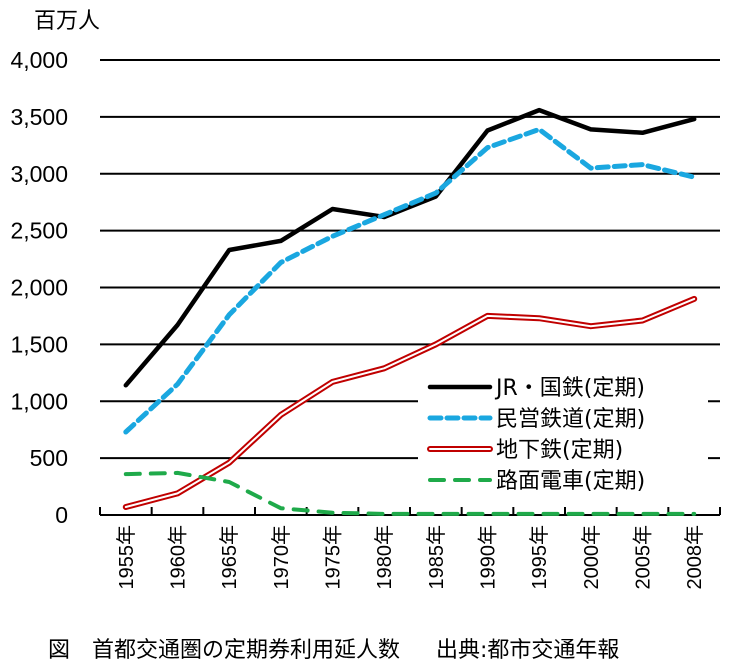  What do you see at coordinates (528, 650) in the screenshot?
I see `caption-source: 出典:都市交通年報` at bounding box center [528, 650].